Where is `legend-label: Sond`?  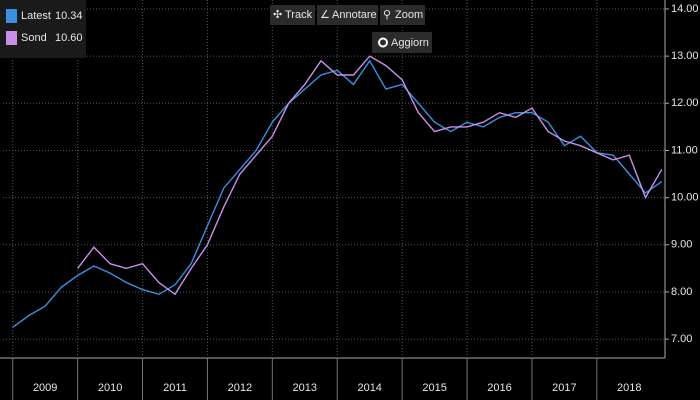
legend-label: Sond is located at coordinates (34, 38).